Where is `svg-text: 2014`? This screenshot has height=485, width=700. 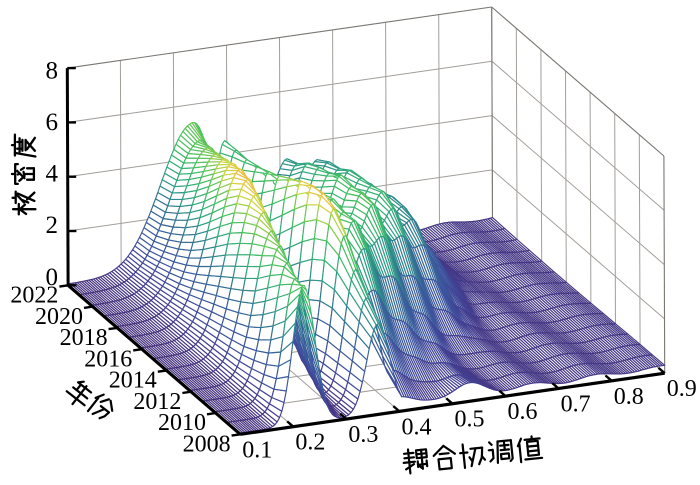 svg-text: 2014 is located at coordinates (133, 381).